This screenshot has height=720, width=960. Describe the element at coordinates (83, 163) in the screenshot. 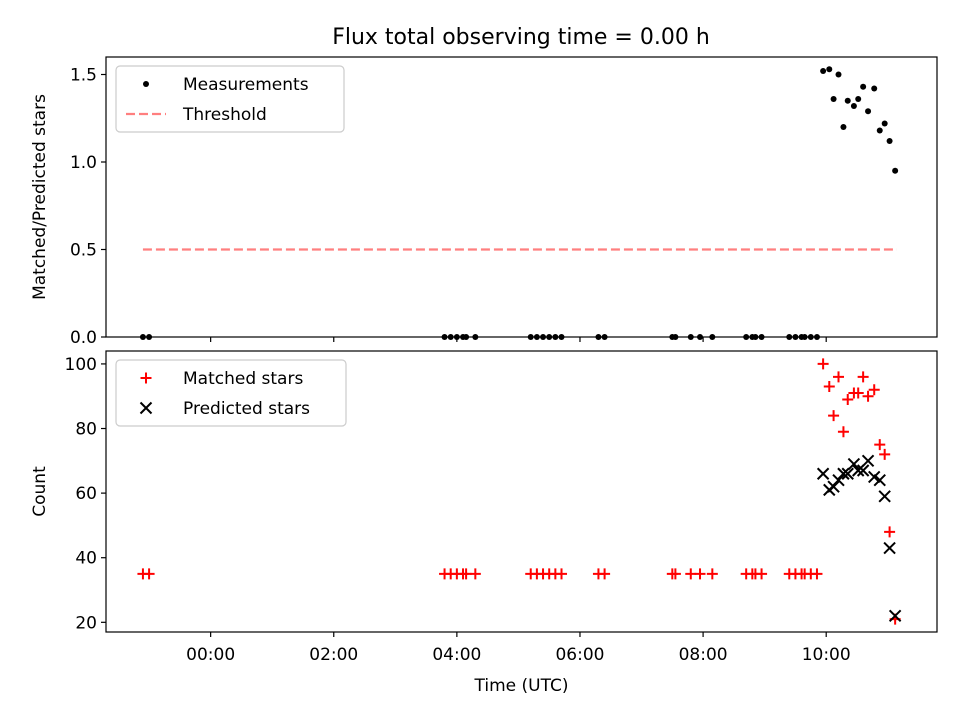

I see `y-tick-label: 1.0` at that location.